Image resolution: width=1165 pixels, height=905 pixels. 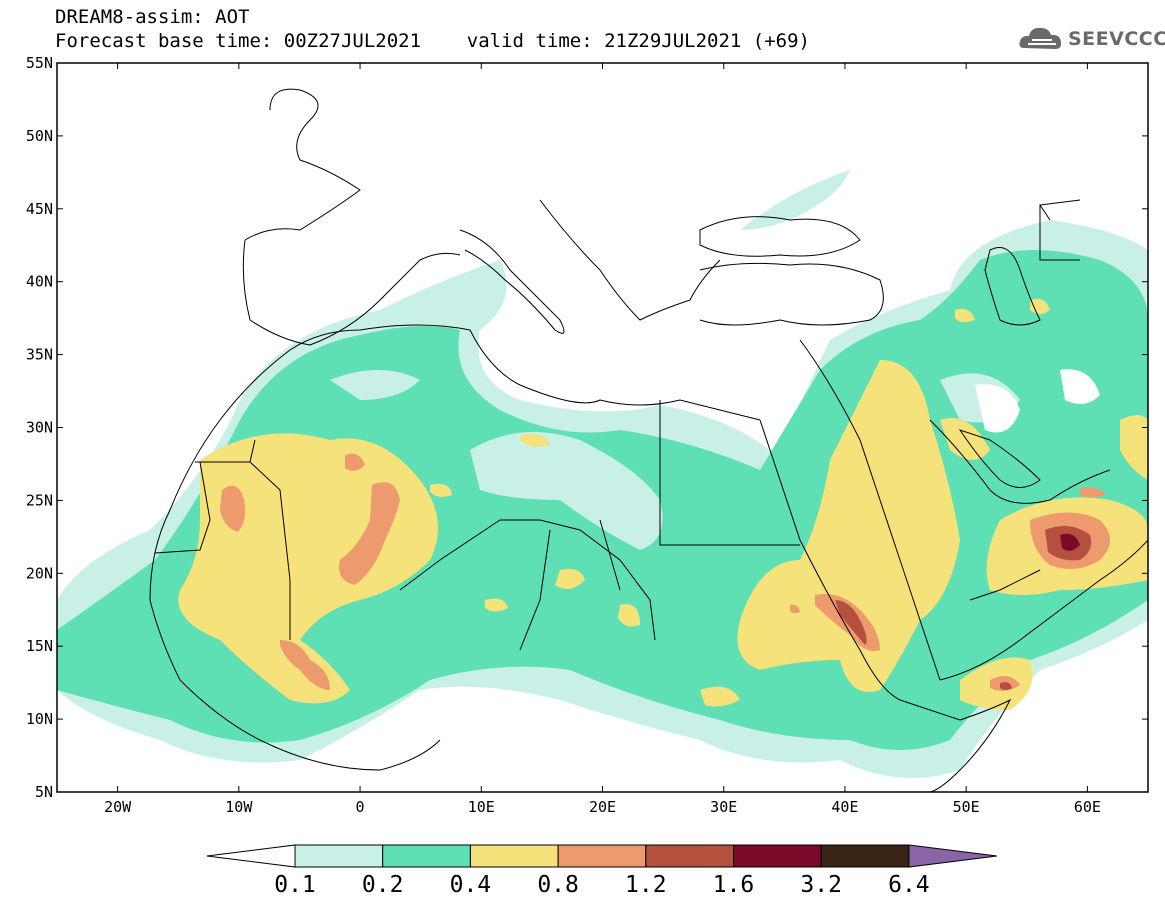 I want to click on lat-label: 50N, so click(x=39, y=136).